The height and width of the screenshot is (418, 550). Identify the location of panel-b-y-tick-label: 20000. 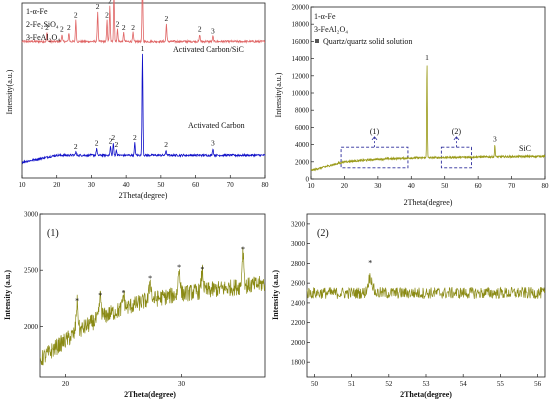
(301, 8).